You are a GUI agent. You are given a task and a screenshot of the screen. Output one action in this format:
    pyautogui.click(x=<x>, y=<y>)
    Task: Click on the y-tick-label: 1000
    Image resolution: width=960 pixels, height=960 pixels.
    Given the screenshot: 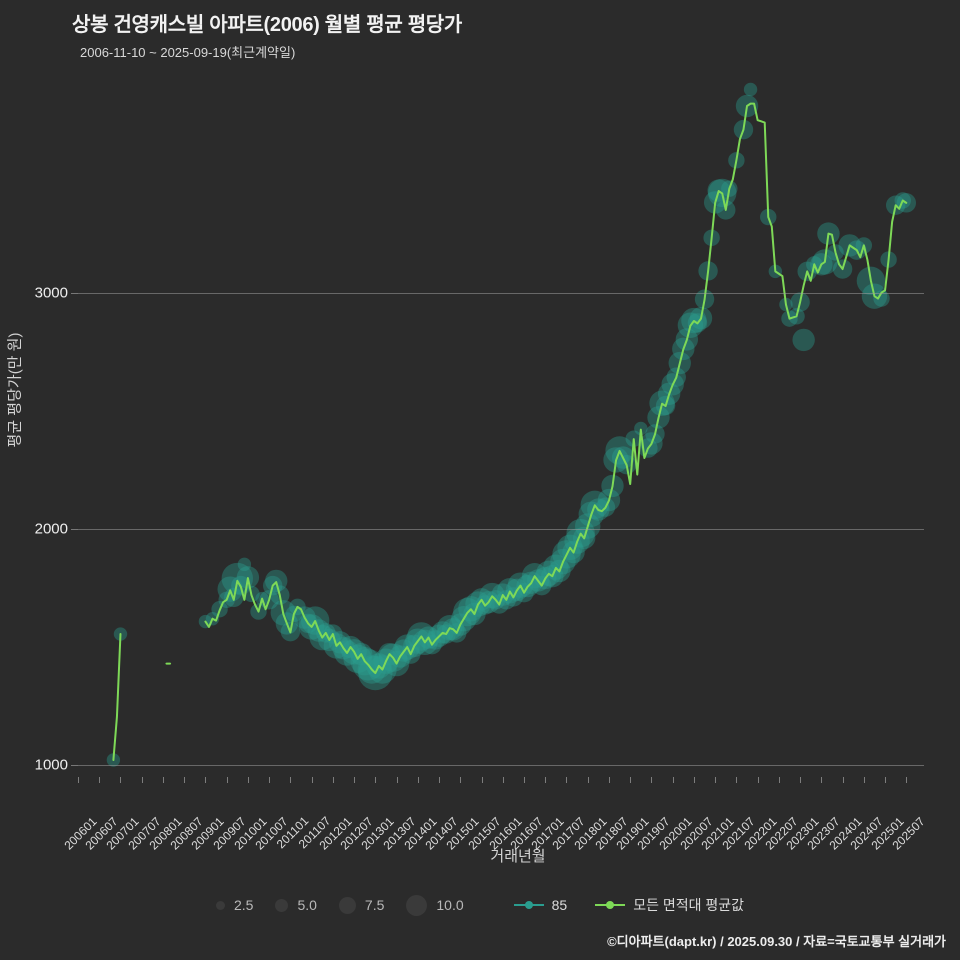 What is the action you would take?
    pyautogui.click(x=51, y=765)
    